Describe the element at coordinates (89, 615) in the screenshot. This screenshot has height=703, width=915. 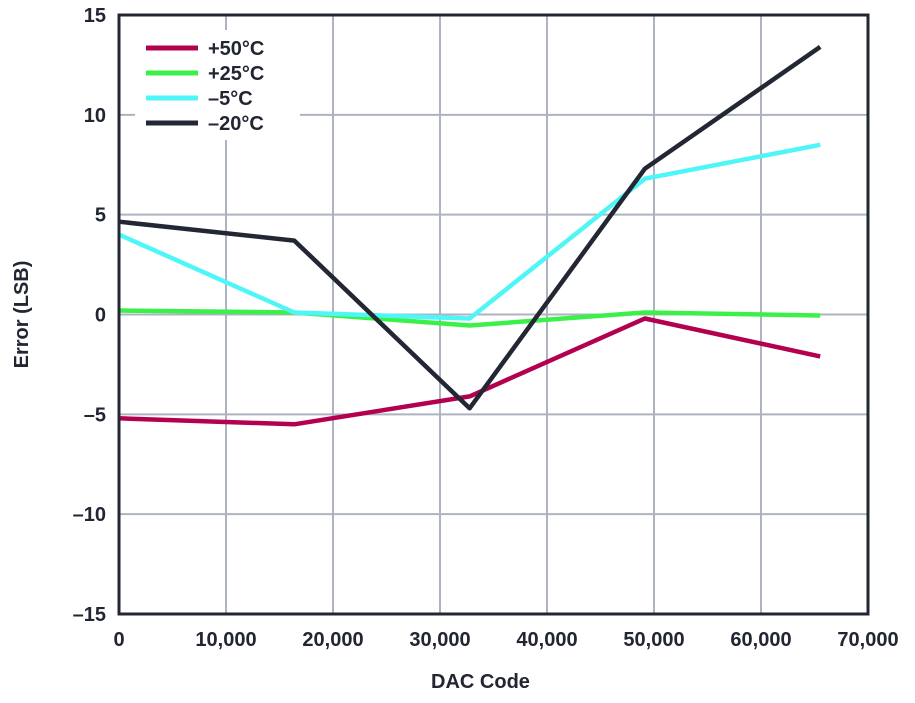
I see `y-tick-label: –15` at that location.